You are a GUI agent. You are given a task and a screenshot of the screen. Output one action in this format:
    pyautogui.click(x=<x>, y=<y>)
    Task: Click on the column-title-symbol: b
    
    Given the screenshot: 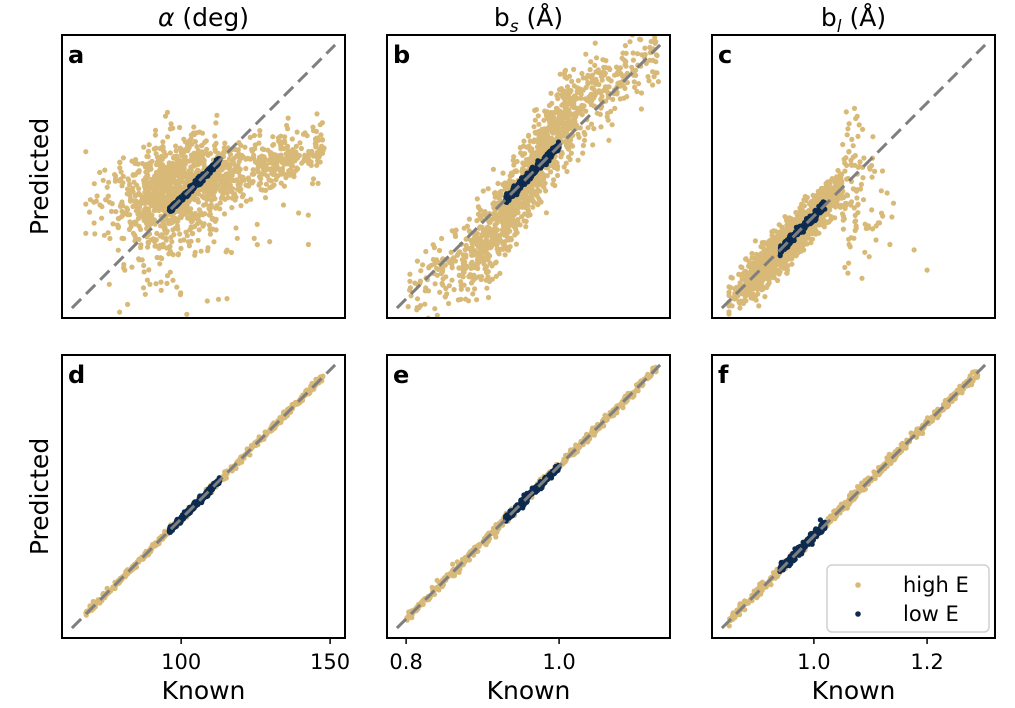 What is the action you would take?
    pyautogui.click(x=502, y=17)
    